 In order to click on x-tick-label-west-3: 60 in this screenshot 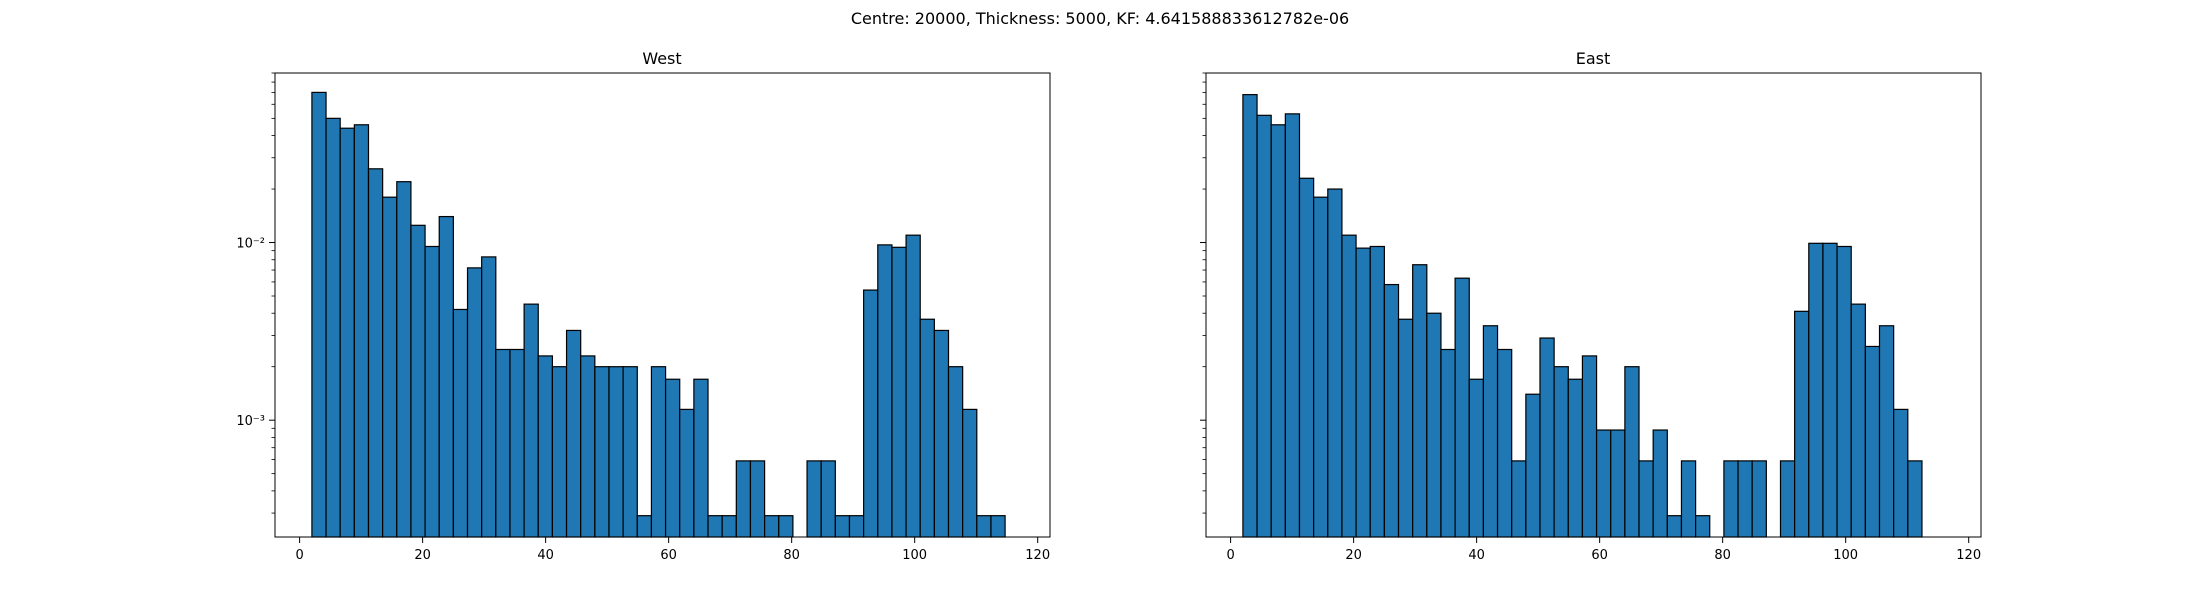, I will do `click(668, 555)`.